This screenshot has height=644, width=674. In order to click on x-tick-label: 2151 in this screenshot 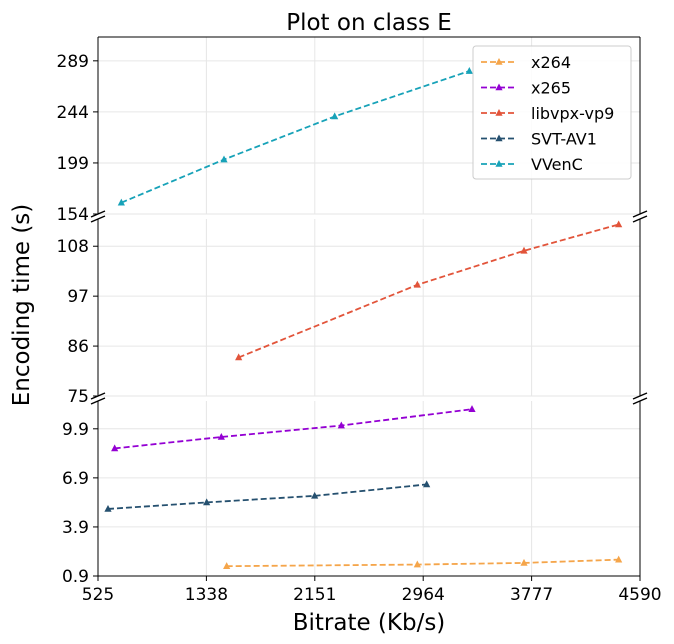, I will do `click(314, 595)`.